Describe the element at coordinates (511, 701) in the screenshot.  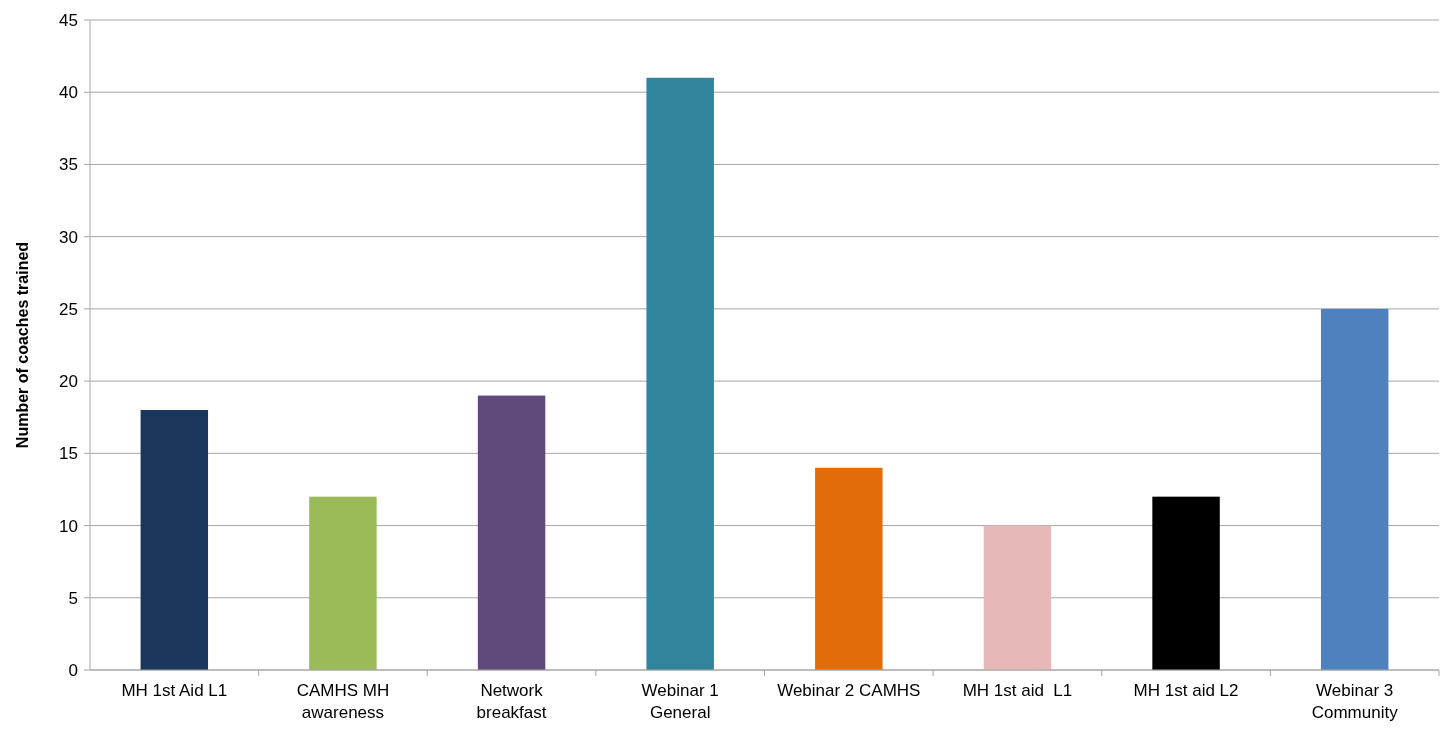
I see `x-tick-label: Network breakfast` at that location.